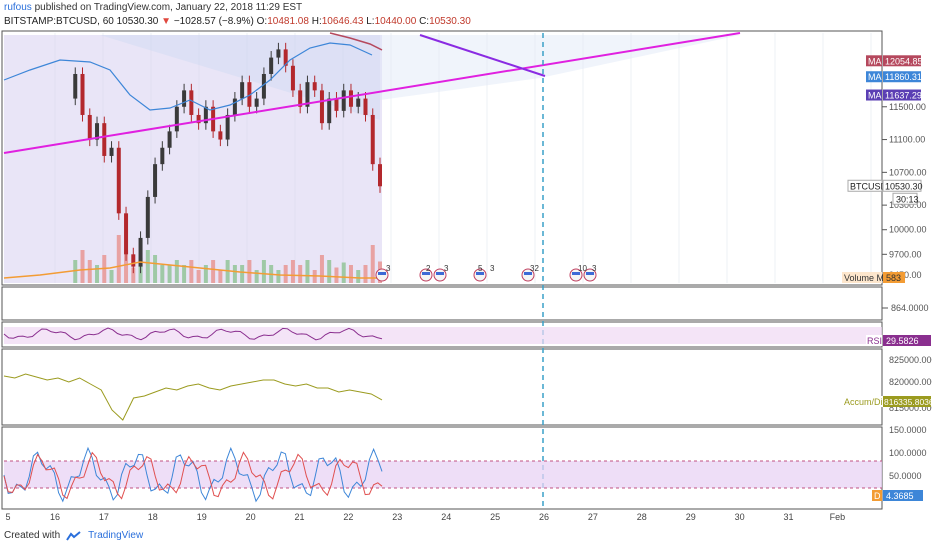 Image resolution: width=932 pixels, height=550 pixels. Describe the element at coordinates (193, 334) in the screenshot. I see `rsi-line` at that location.